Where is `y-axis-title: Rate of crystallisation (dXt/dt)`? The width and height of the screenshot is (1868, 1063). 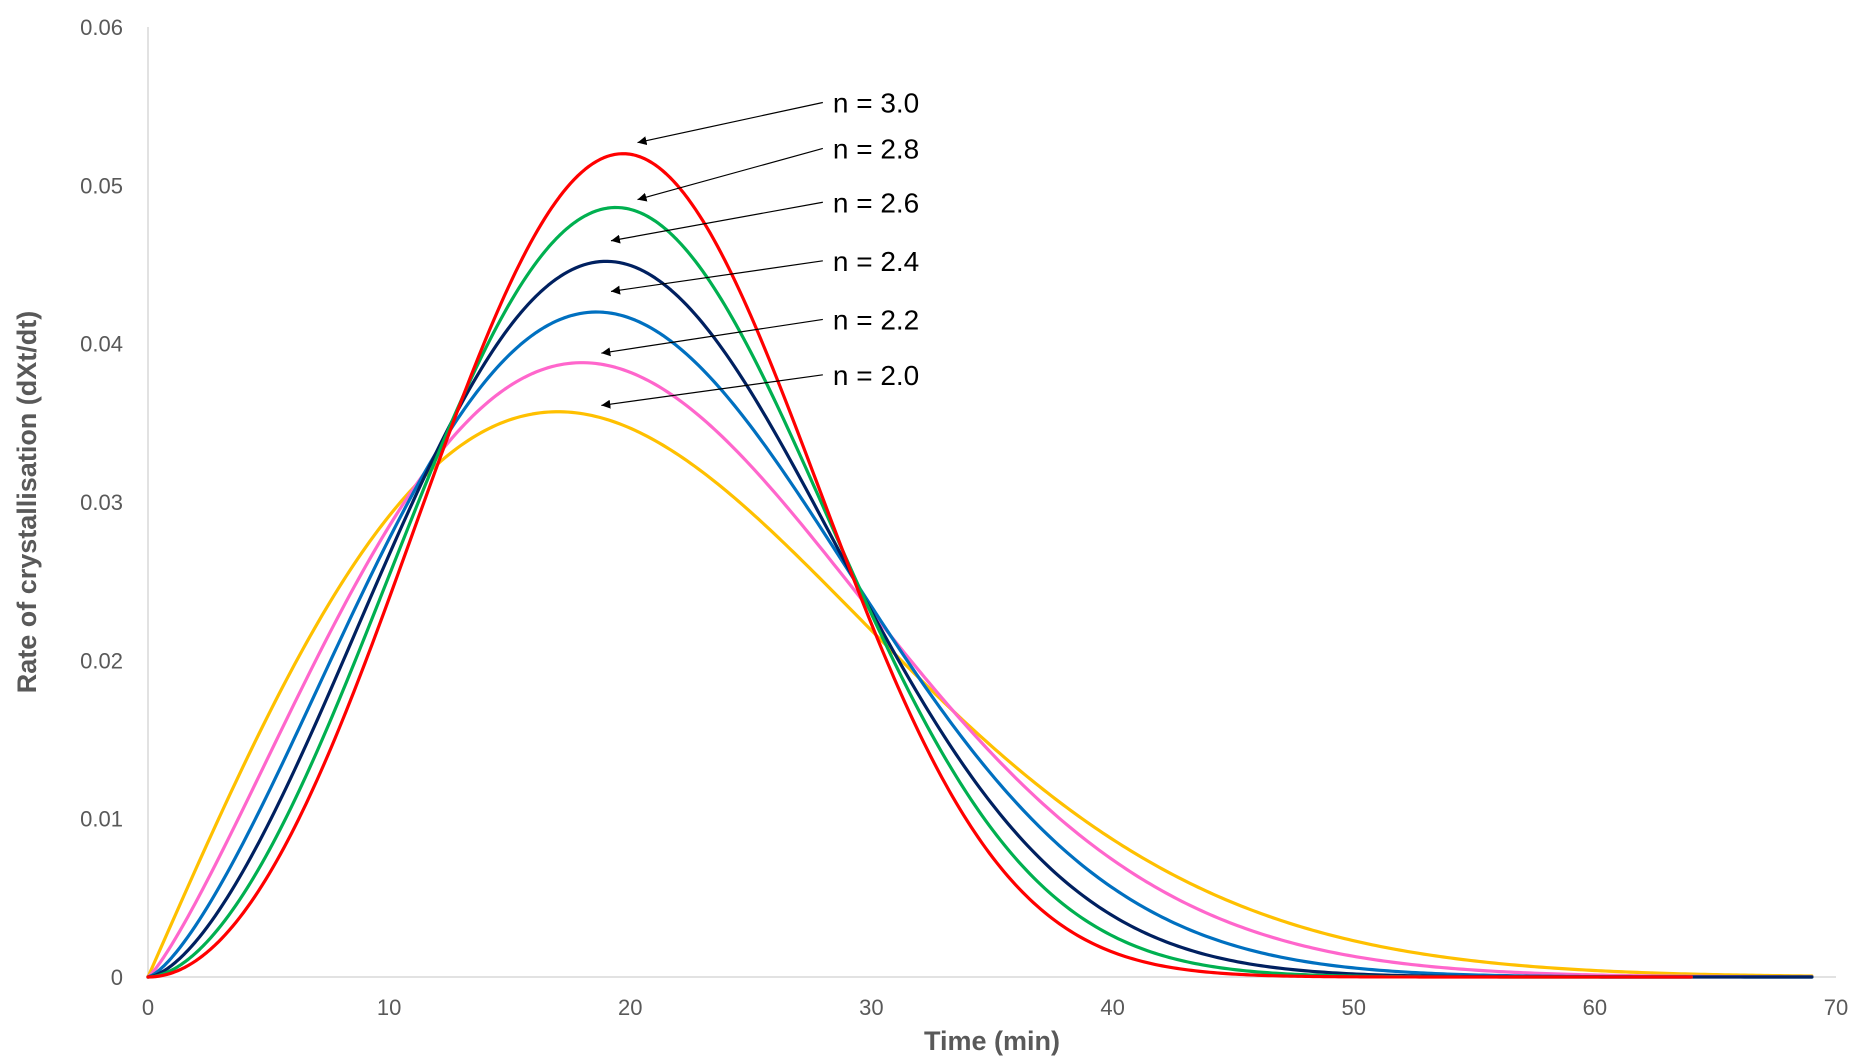
y-axis-title: Rate of crystallisation (dXt/dt) is located at coordinates (27, 502).